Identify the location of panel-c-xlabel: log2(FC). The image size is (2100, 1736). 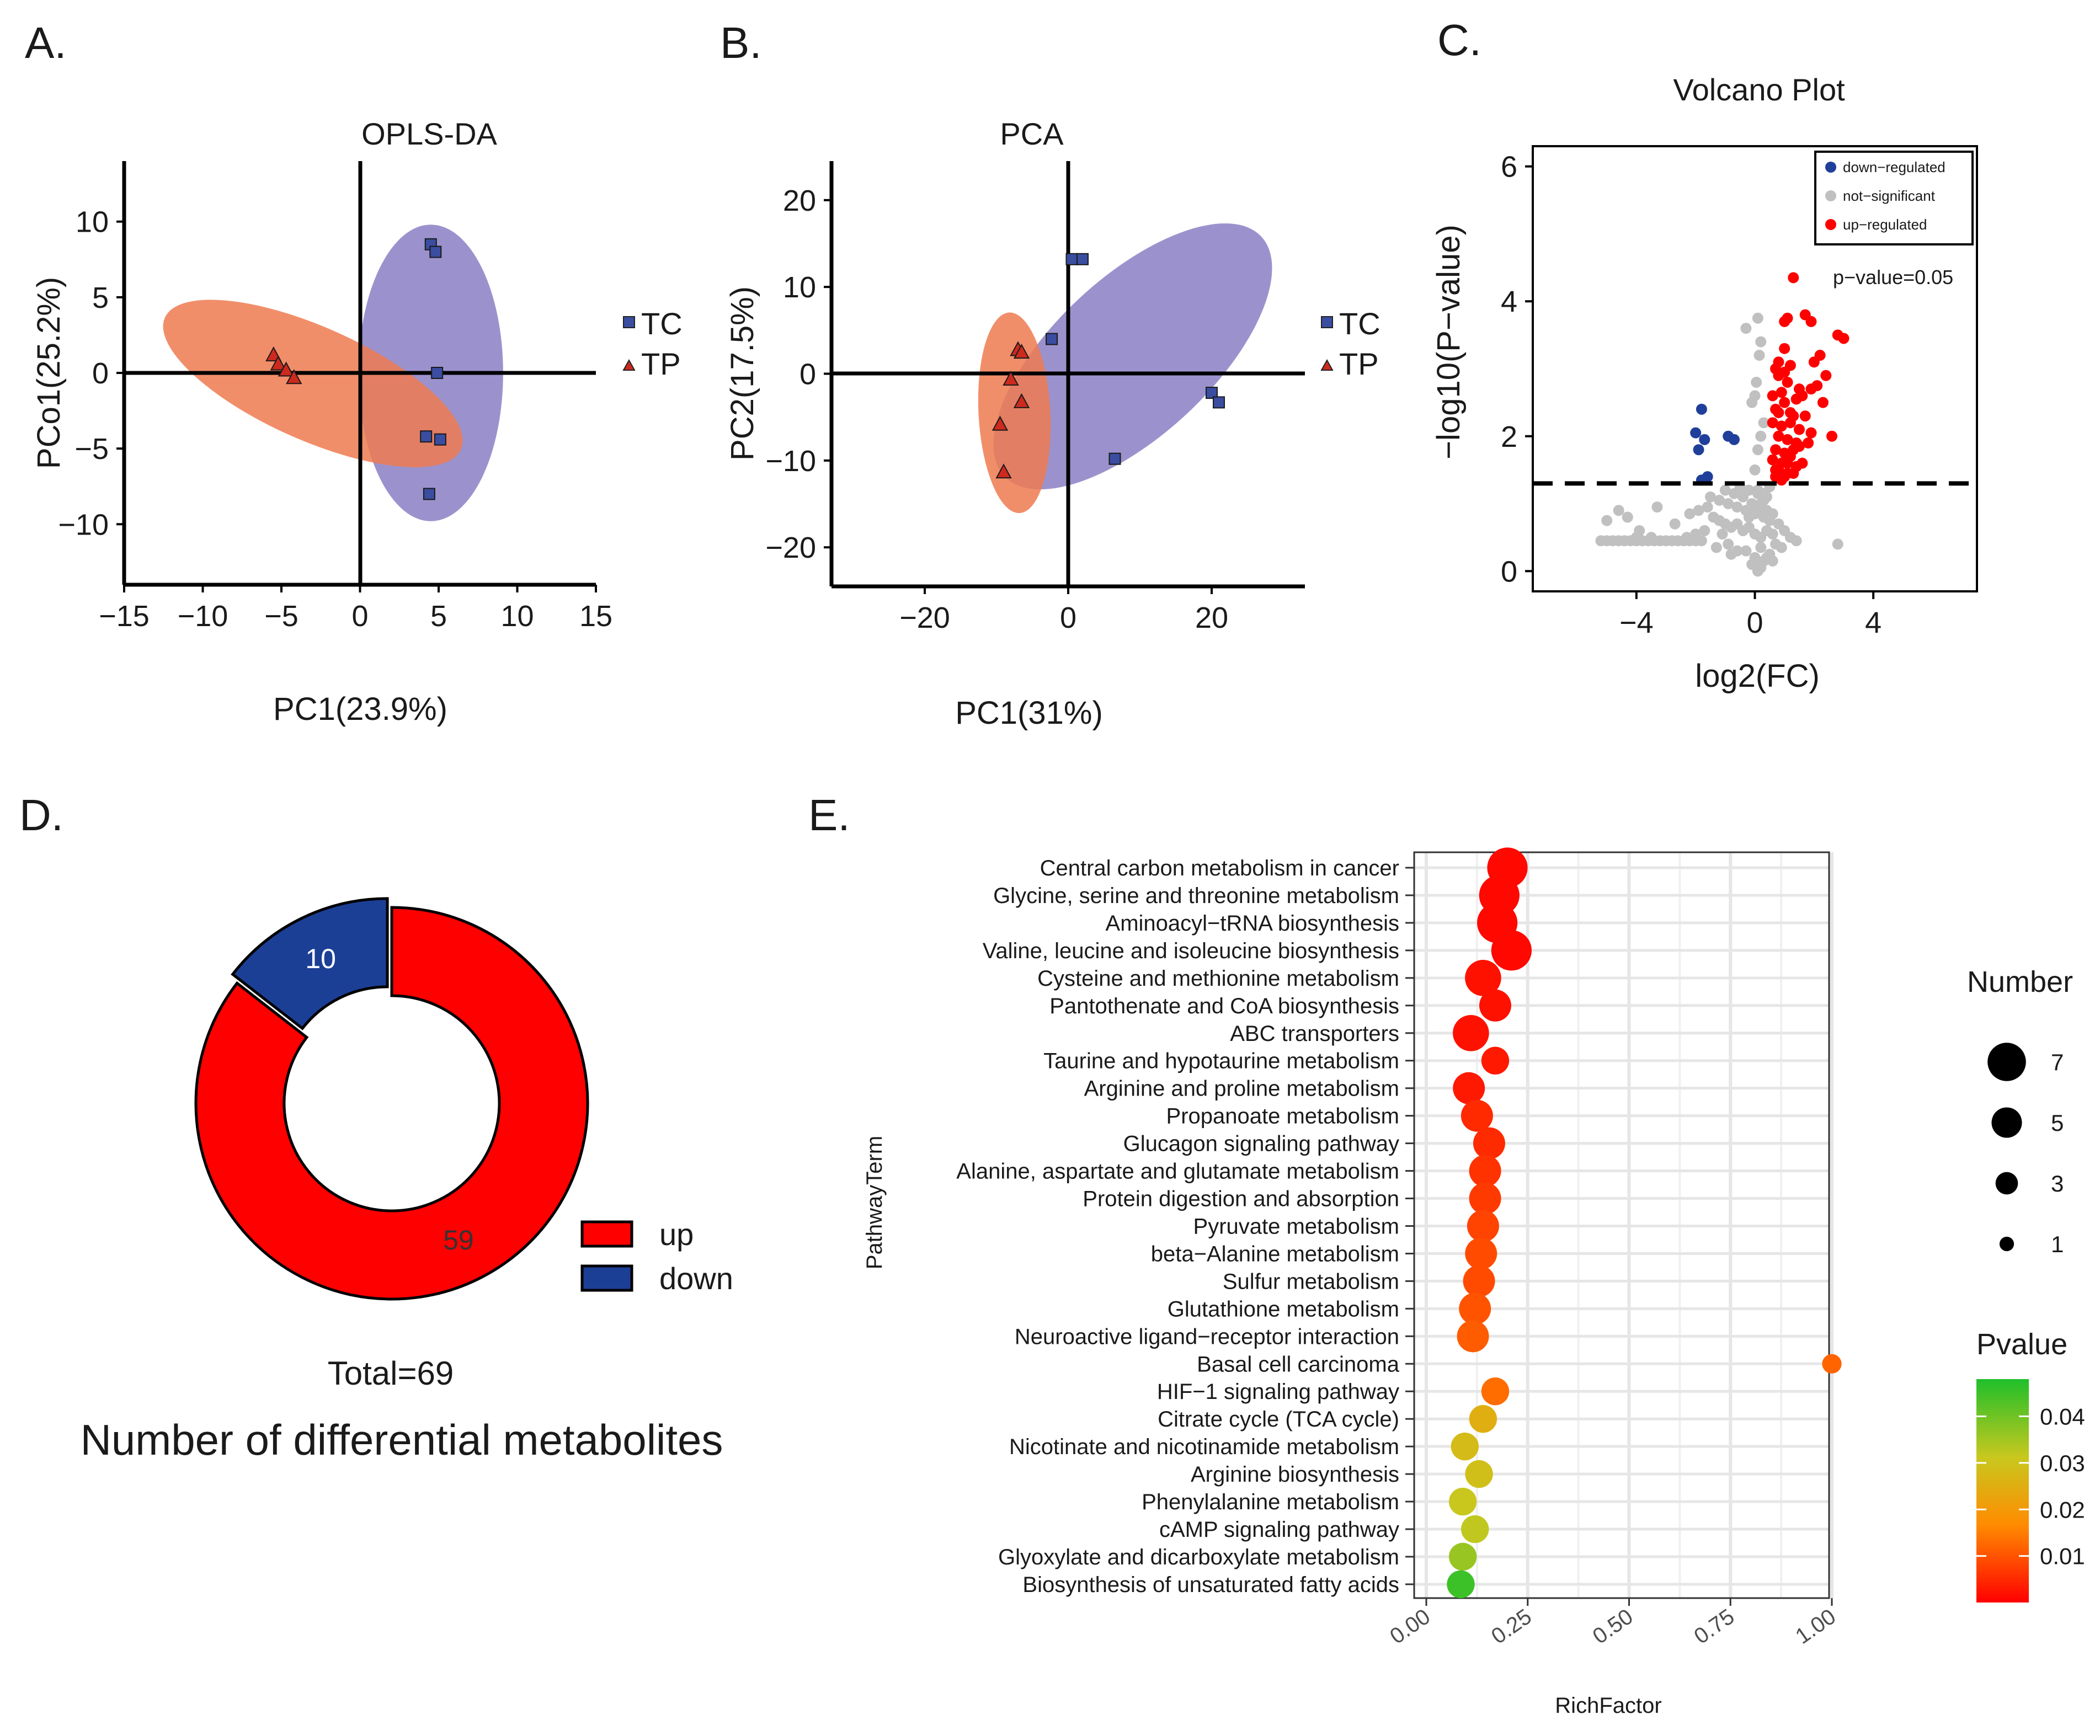
(1757, 676).